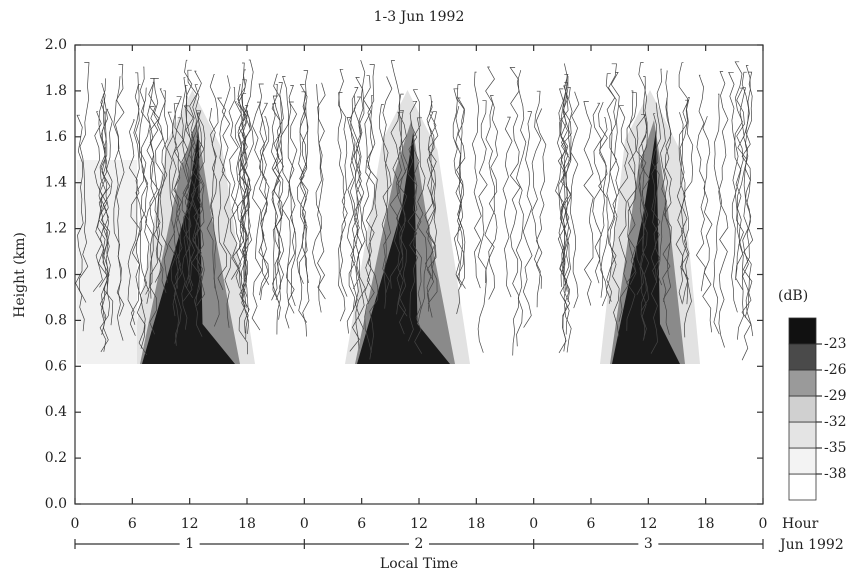  Describe the element at coordinates (56, 183) in the screenshot. I see `y-tick-label: 1.4` at that location.